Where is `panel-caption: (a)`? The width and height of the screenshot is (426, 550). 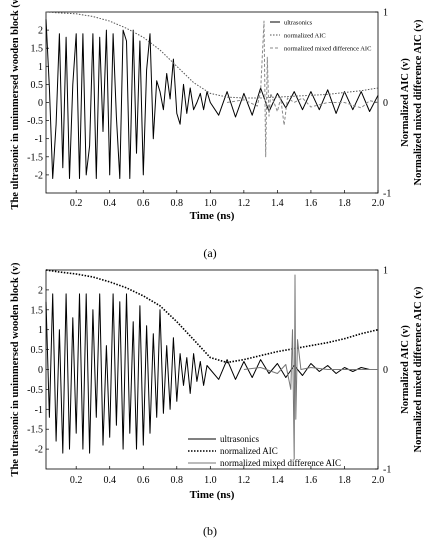 panel-caption: (a) is located at coordinates (209, 253).